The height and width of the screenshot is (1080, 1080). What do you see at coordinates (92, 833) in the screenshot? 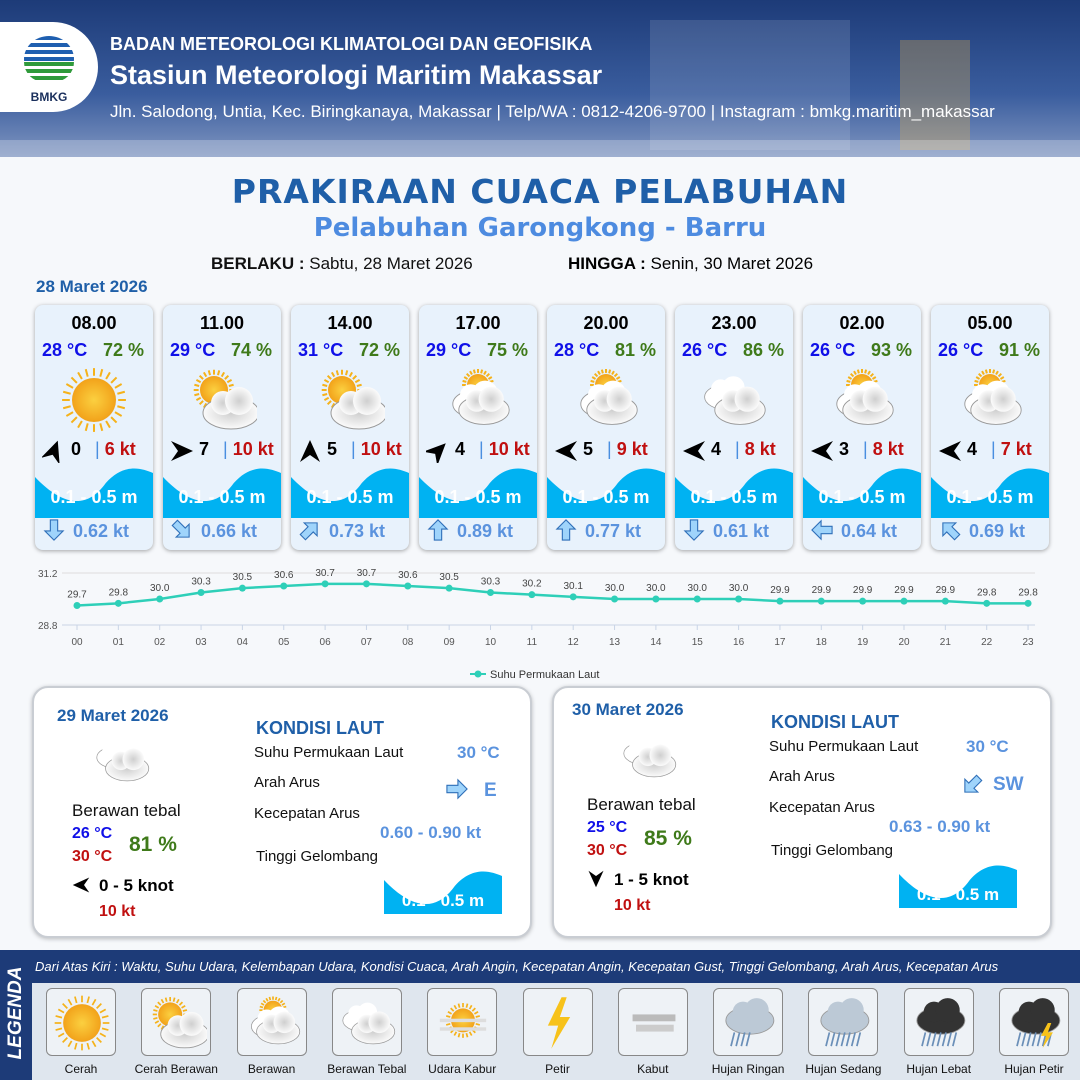
I see `panel-temp-min: 26 °C` at bounding box center [92, 833].